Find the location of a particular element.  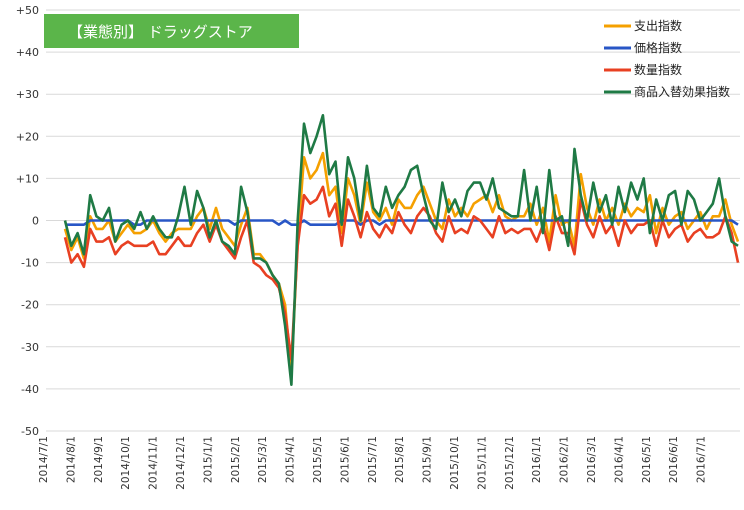

x-tick-label: 2015/12/1 is located at coordinates (510, 463).